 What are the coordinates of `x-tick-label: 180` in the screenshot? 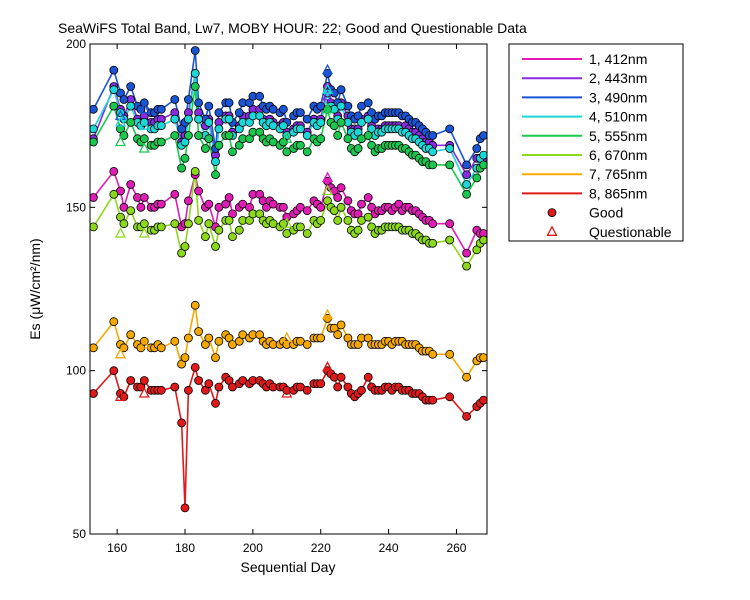 It's located at (185, 548).